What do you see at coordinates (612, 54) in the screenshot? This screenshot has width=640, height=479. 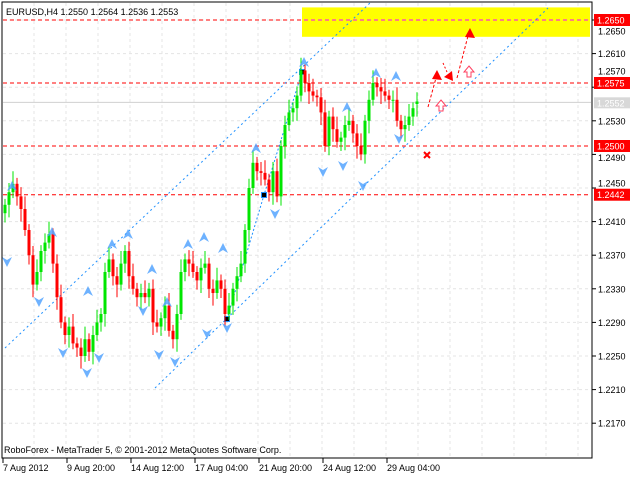 I see `y-tick-label: 1.2610` at bounding box center [612, 54].